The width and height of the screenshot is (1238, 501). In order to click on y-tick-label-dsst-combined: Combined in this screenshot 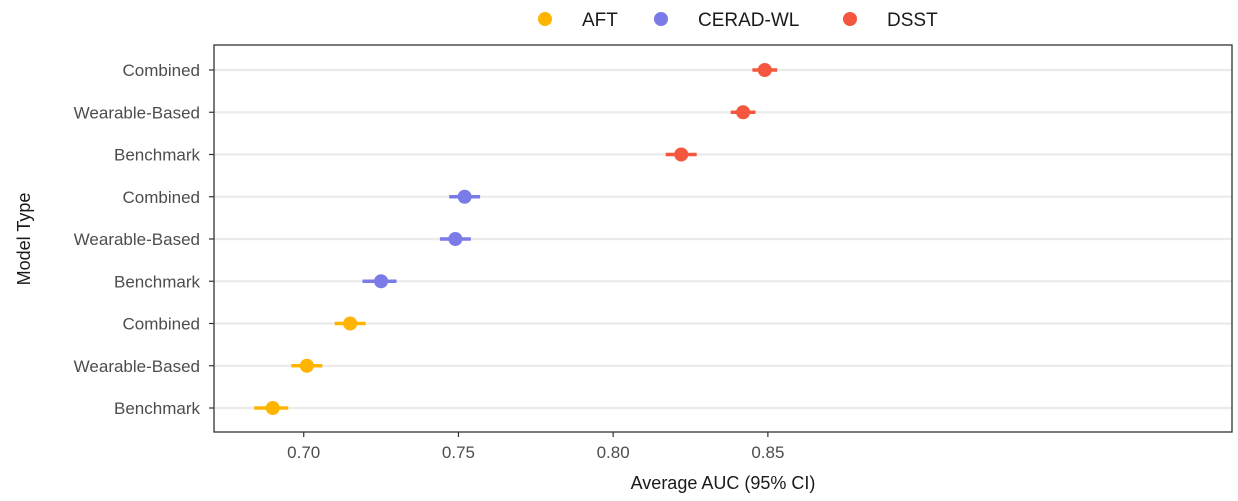, I will do `click(162, 70)`.